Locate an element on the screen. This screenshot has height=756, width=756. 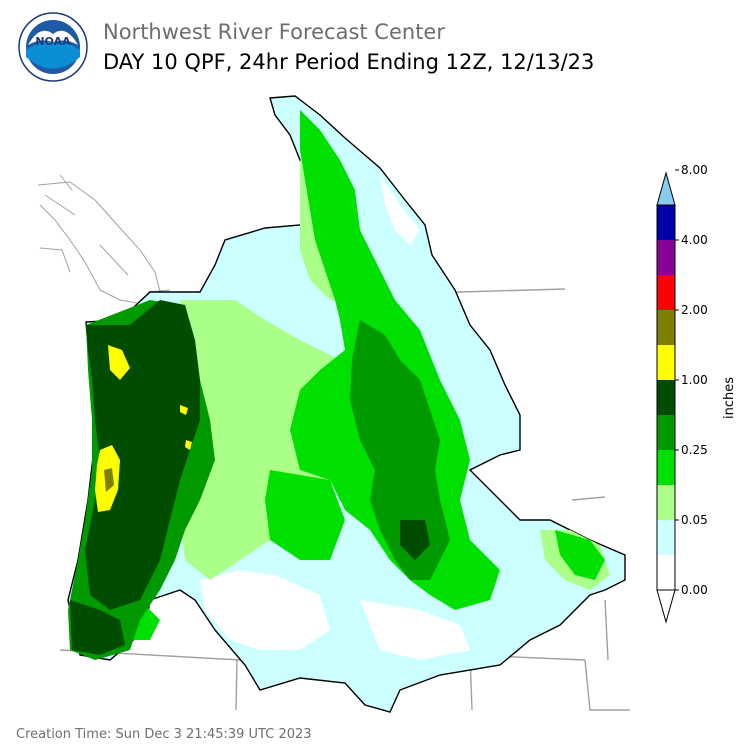
colorbar-tick-label: 8.00 is located at coordinates (694, 170).